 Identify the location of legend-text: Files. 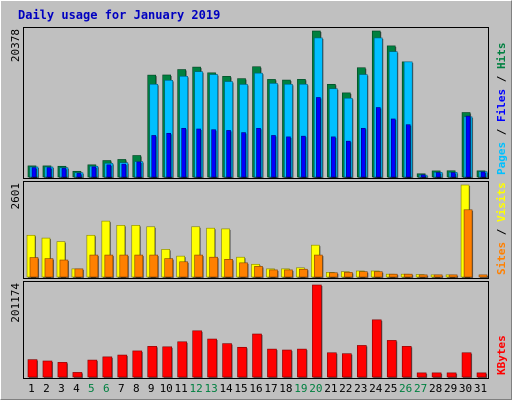
(501, 105).